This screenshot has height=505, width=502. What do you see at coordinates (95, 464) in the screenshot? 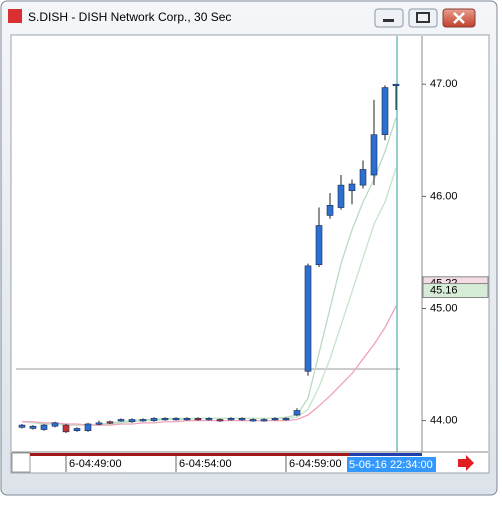
I see `x-tick-label: 6-04:49:00` at bounding box center [95, 464].